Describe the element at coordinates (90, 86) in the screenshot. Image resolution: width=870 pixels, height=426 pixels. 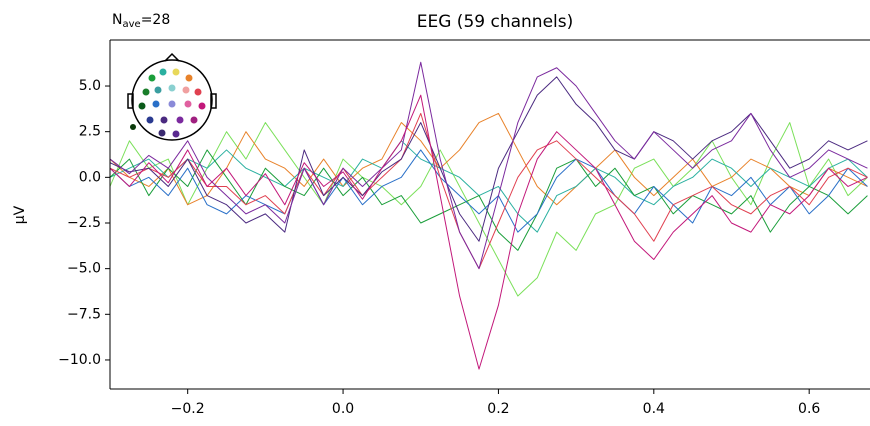
I see `y-tick-label: 5.0` at that location.